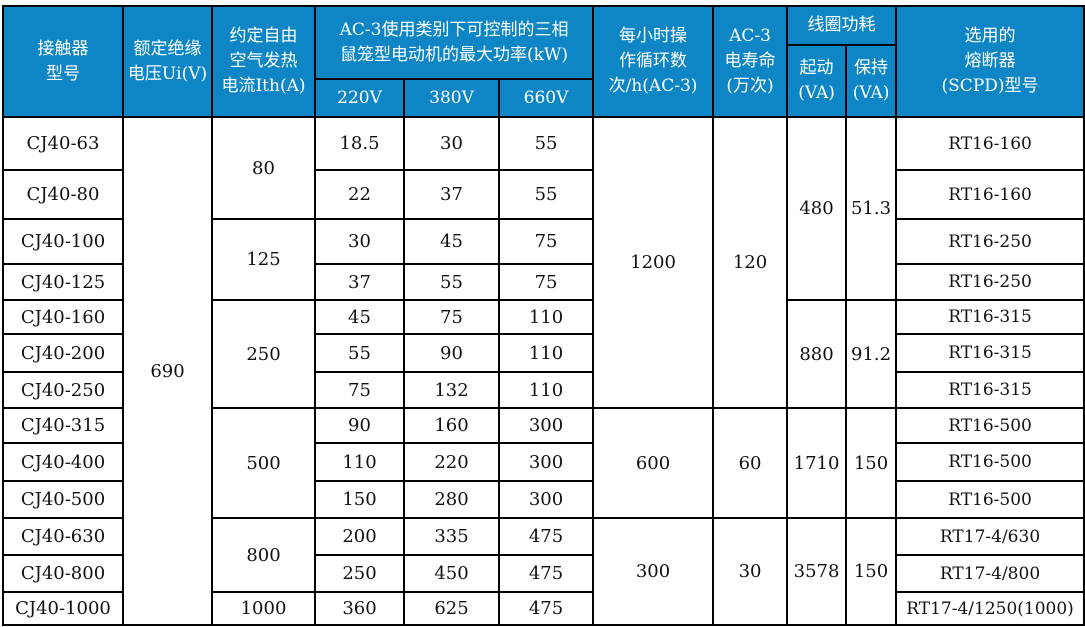 This screenshot has width=1085, height=627. What do you see at coordinates (451, 98) in the screenshot?
I see `header-380v: 380V` at bounding box center [451, 98].